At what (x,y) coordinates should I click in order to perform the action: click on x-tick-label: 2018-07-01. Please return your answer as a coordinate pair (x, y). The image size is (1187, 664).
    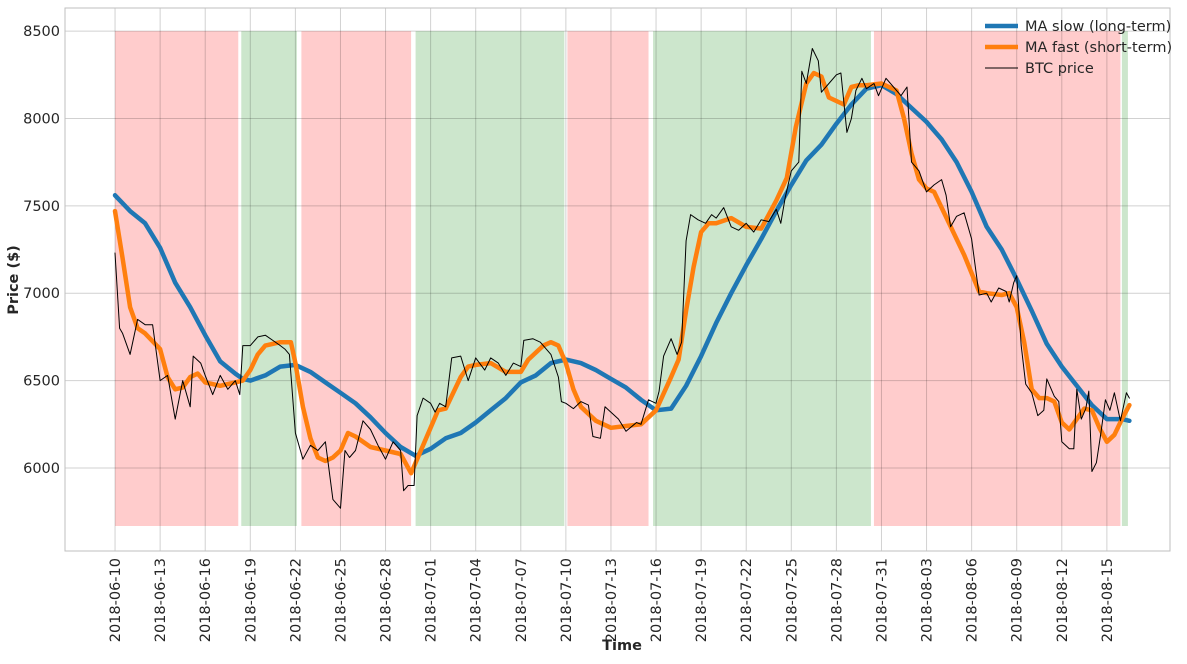
    Looking at the image, I should click on (432, 600).